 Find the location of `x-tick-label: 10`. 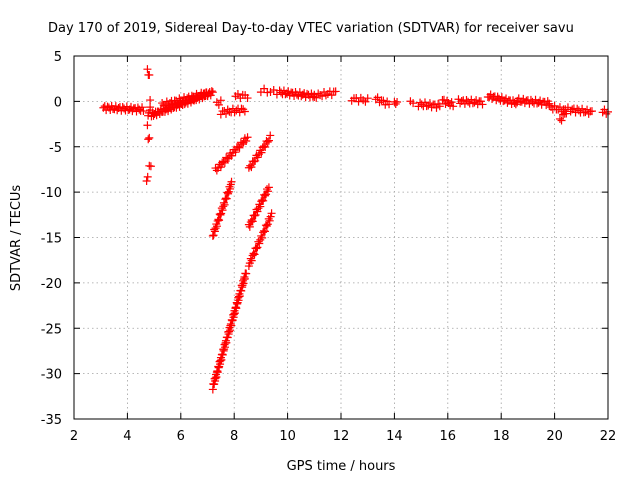

x-tick-label: 10 is located at coordinates (287, 436).